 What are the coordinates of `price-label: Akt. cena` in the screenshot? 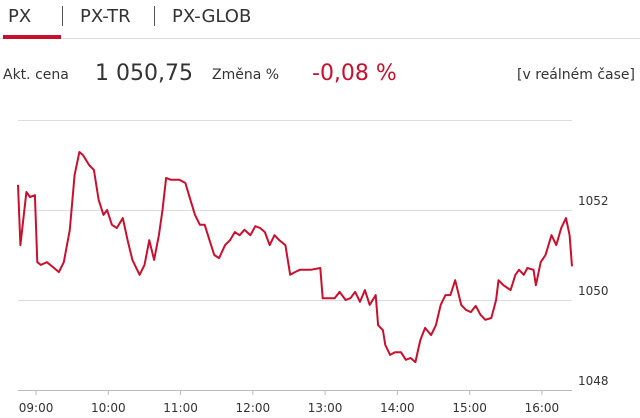 It's located at (36, 75).